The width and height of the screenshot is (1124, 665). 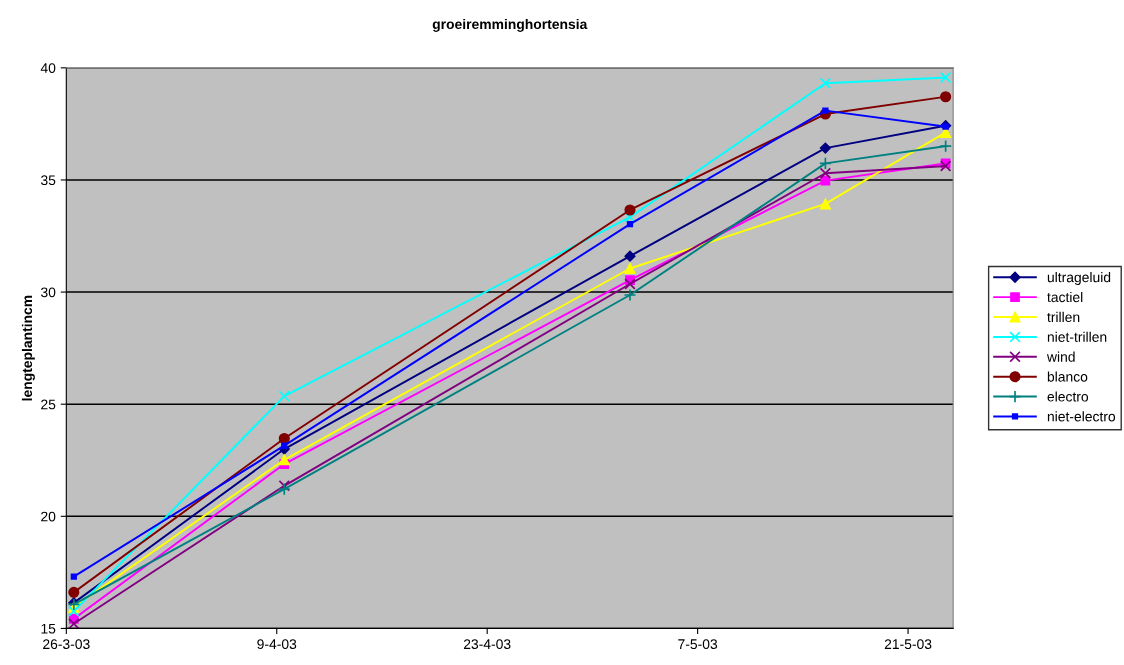 What do you see at coordinates (1081, 416) in the screenshot?
I see `legend-label: niet-electro` at bounding box center [1081, 416].